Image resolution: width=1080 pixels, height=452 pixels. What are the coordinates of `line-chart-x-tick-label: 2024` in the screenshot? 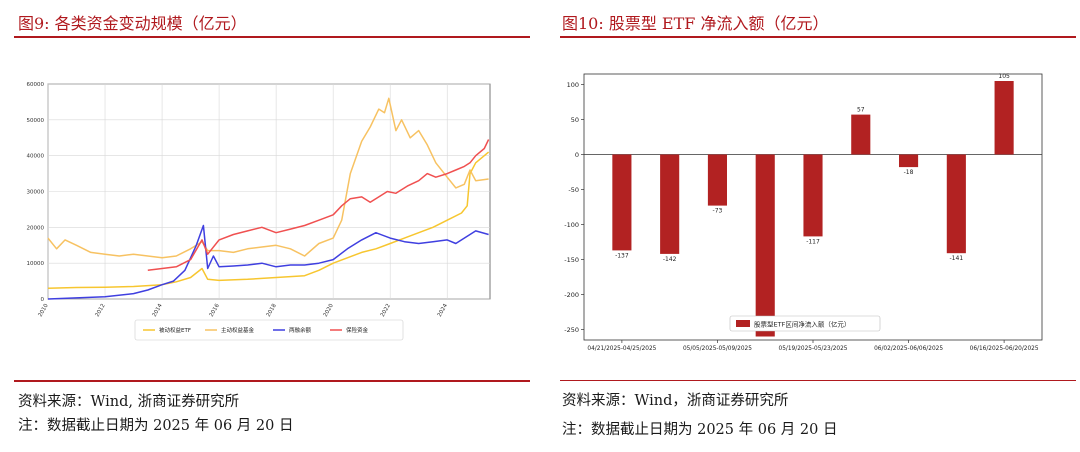 It's located at (443, 311).